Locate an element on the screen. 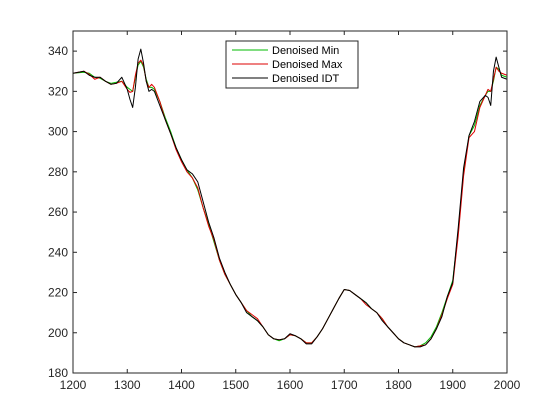 This screenshot has height=420, width=560. x-tick-label: 1600 is located at coordinates (290, 385).